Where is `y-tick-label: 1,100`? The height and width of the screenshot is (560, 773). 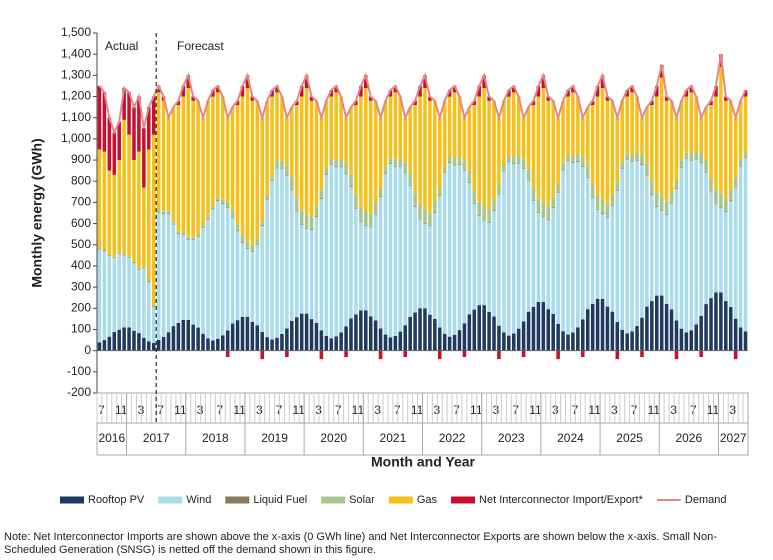 y-tick-label: 1,100 is located at coordinates (76, 117).